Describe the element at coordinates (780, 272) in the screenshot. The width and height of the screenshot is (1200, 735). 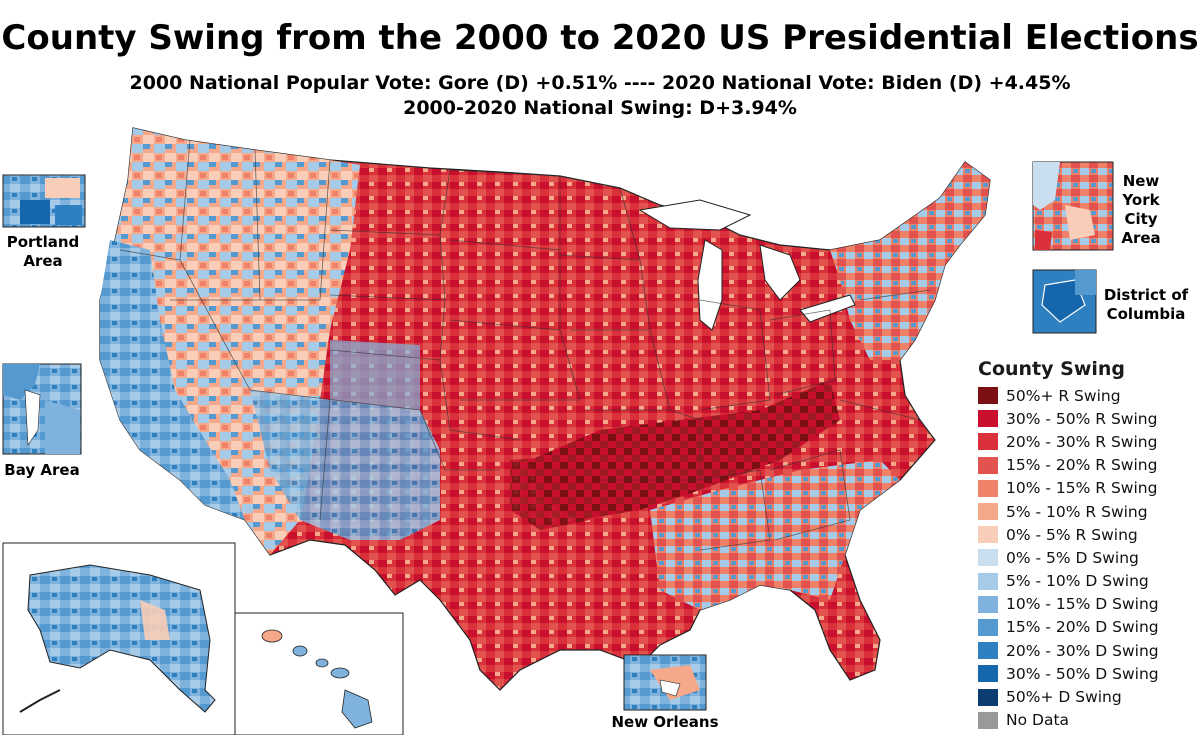
I see `lake-huron` at that location.